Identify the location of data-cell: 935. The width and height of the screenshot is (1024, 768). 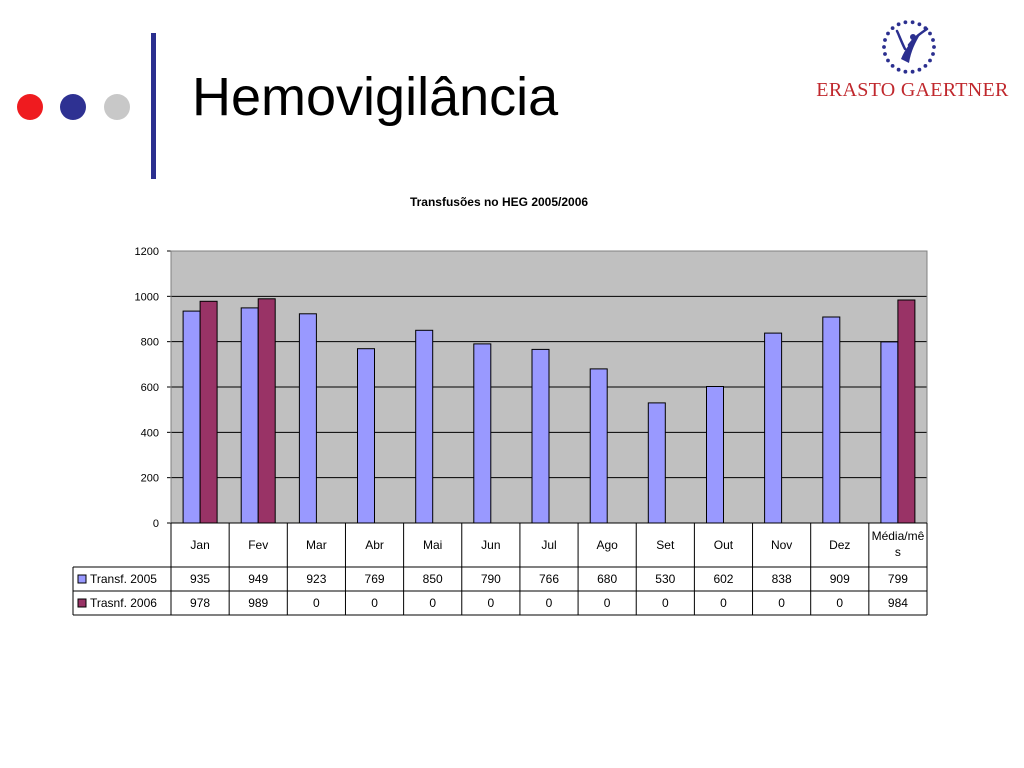
(200, 579).